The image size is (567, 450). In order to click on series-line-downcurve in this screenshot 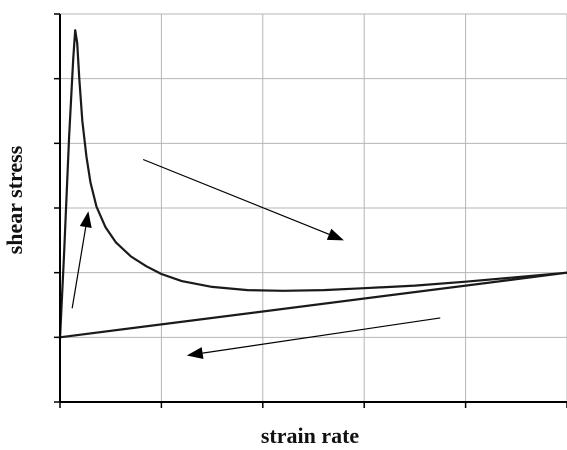, I will do `click(313, 305)`.